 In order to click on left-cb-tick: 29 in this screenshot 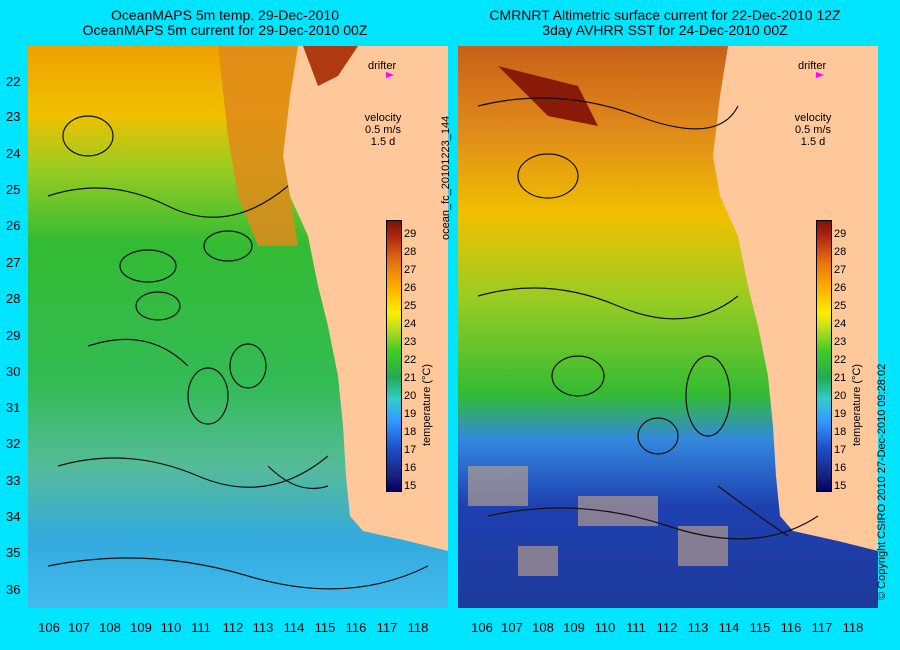, I will do `click(410, 234)`.